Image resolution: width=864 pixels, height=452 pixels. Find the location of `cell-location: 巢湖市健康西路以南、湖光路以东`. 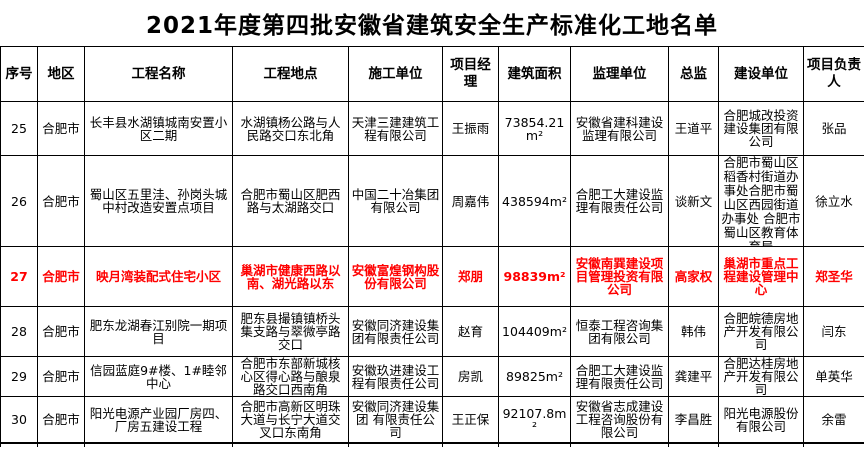

cell-location: 巢湖市健康西路以南、湖光路以东 is located at coordinates (290, 276).